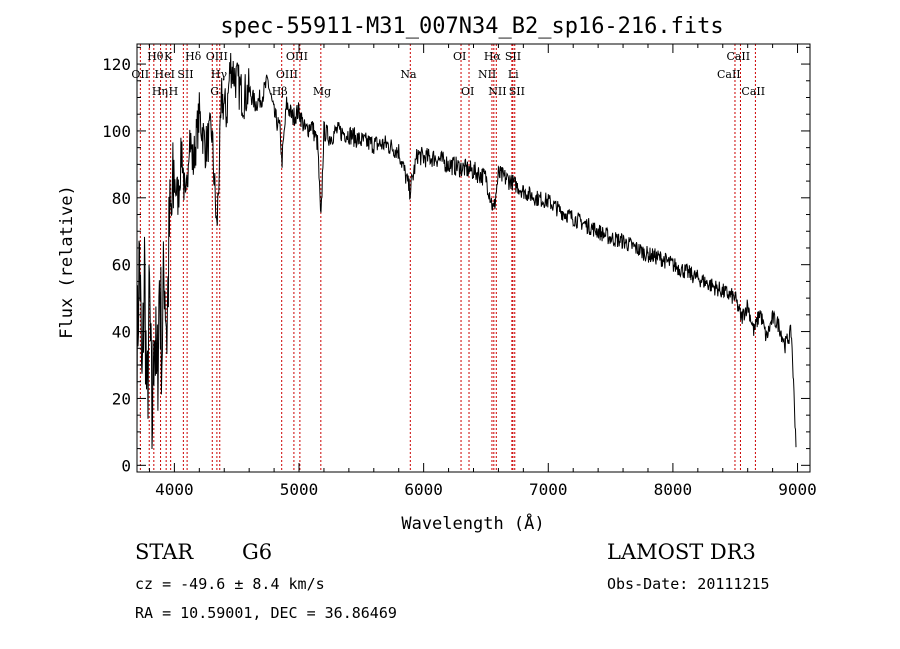 The width and height of the screenshot is (900, 649). I want to click on line-label: Hθ, so click(155, 56).